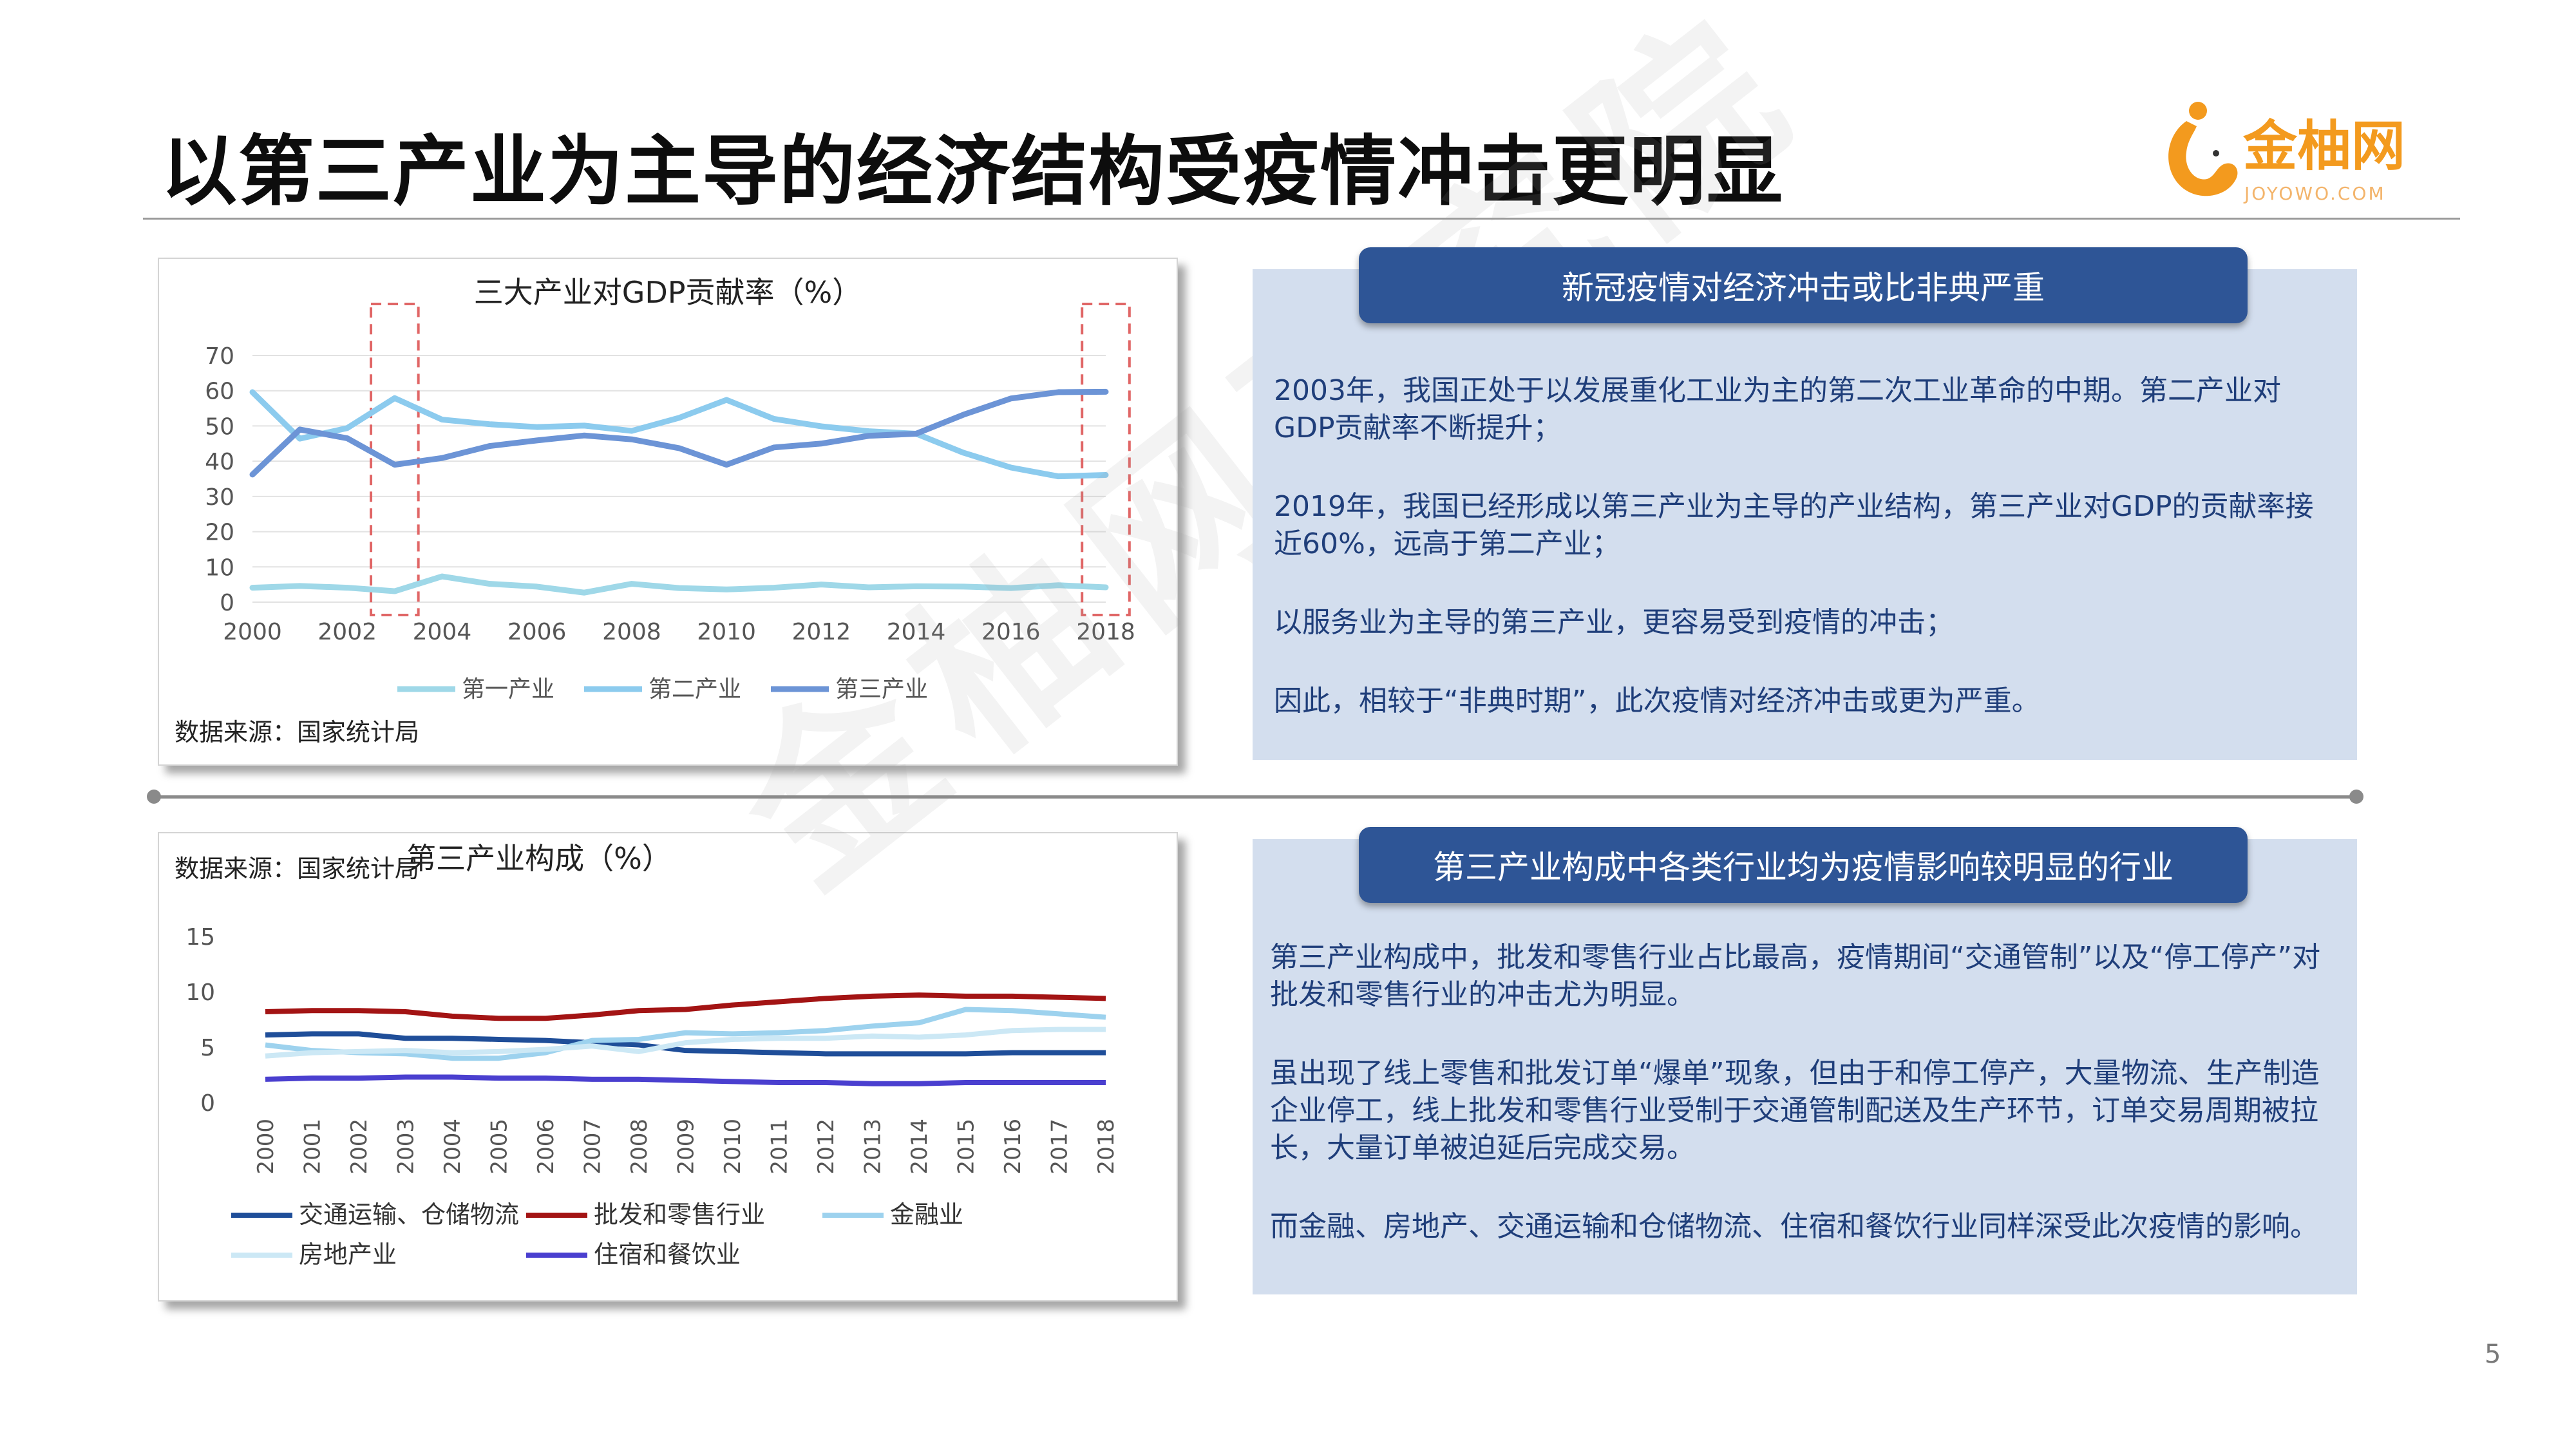 The image size is (2576, 1449). Describe the element at coordinates (967, 1147) in the screenshot. I see `x-tick-label: 2015` at that location.